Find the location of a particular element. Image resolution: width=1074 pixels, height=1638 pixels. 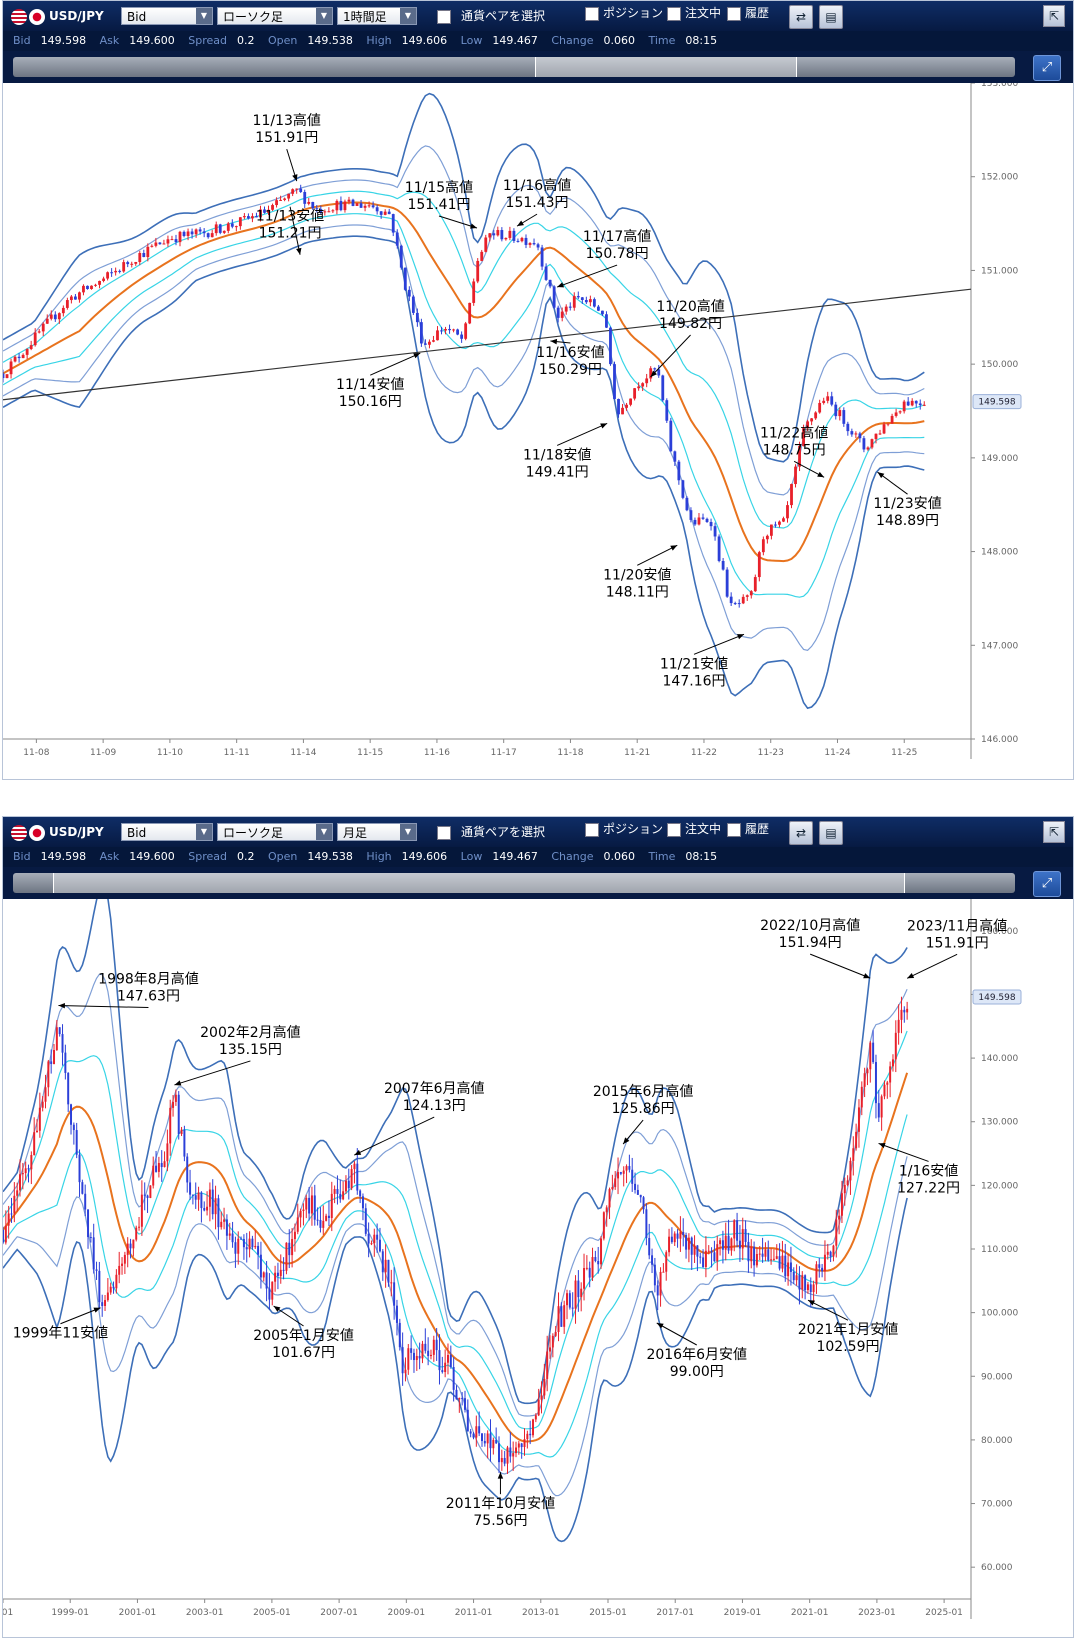

timeframe-select: 1時間足 ▼ is located at coordinates (377, 16).